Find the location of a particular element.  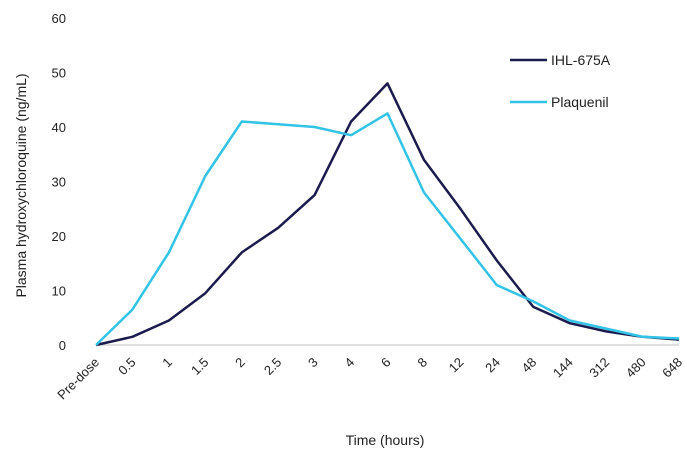

x-tick-label: 12 is located at coordinates (456, 365).